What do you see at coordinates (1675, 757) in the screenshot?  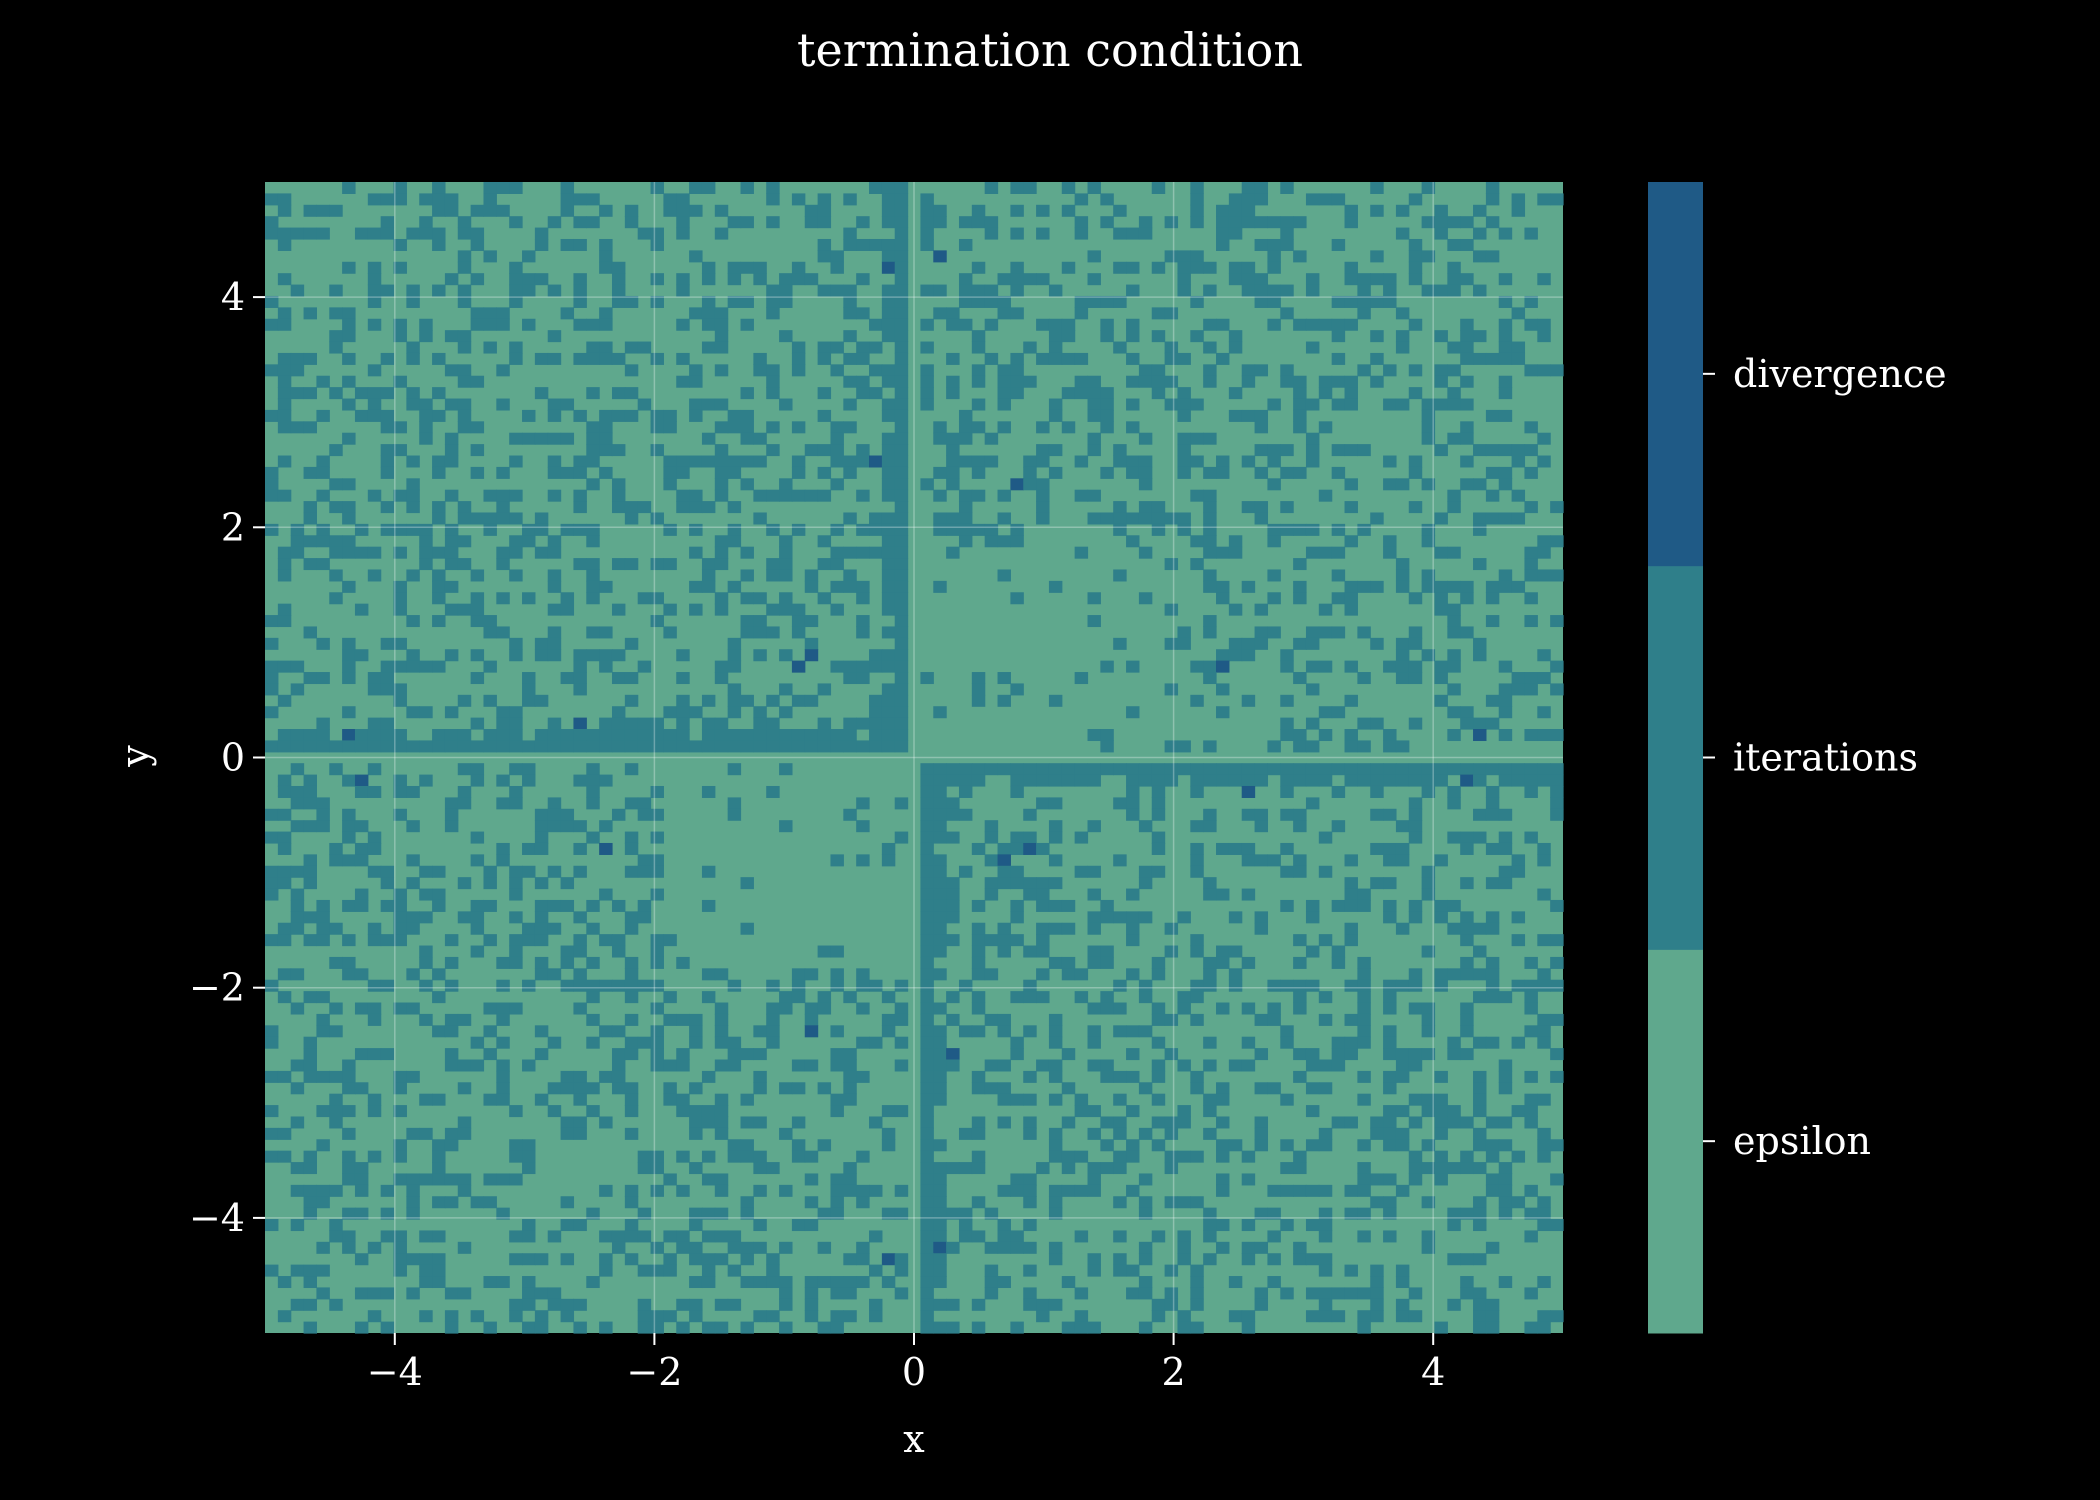 I see `colorbar-segment-iterations` at bounding box center [1675, 757].